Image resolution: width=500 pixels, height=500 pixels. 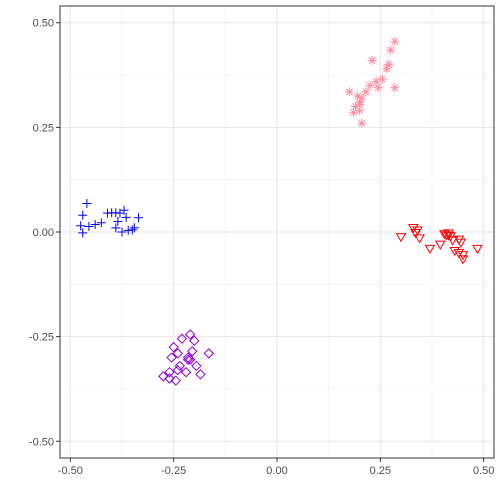 I want to click on y-tick-label: -0.50, so click(x=41, y=442).